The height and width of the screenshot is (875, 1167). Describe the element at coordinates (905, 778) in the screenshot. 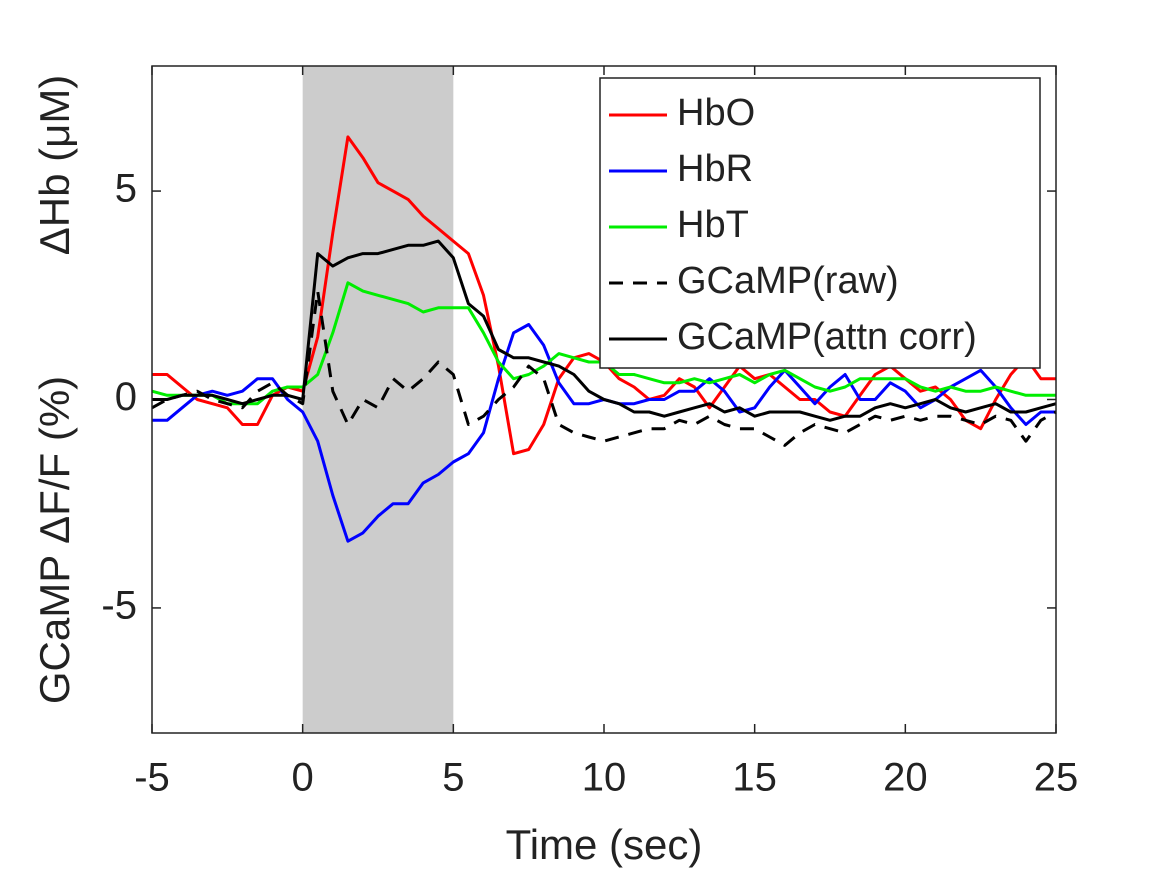

I see `x-tick-label: 20` at that location.